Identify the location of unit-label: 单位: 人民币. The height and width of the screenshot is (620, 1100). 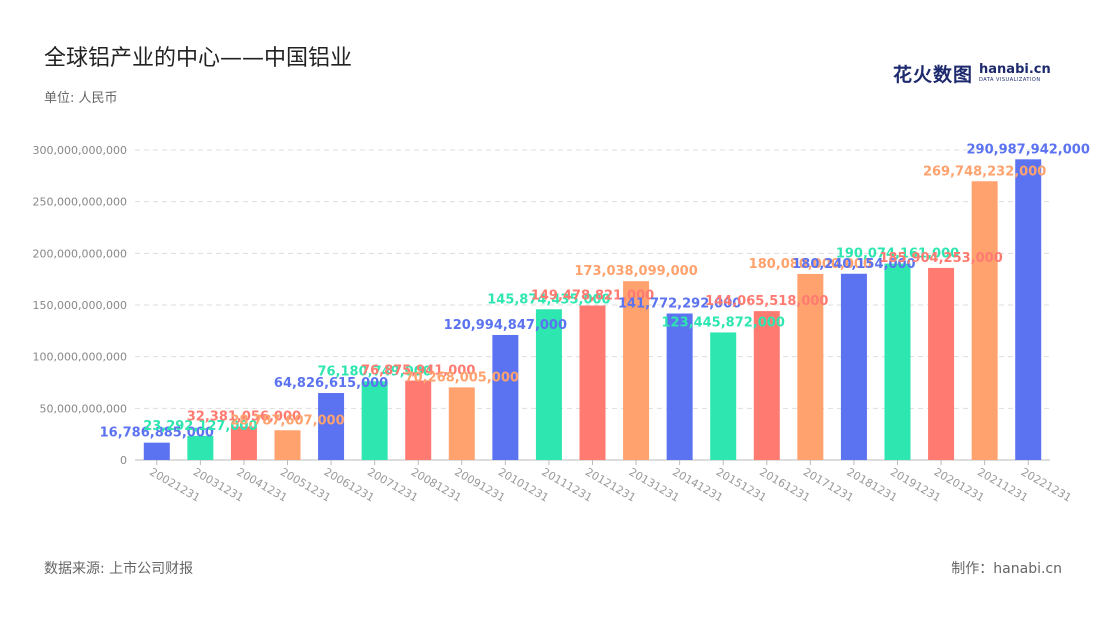
(81, 98).